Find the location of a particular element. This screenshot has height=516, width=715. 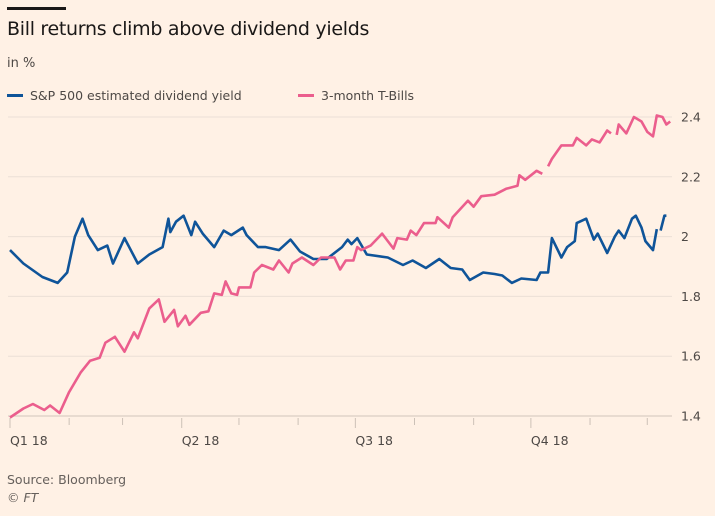

y-tick-label: 1.6 is located at coordinates (691, 356).